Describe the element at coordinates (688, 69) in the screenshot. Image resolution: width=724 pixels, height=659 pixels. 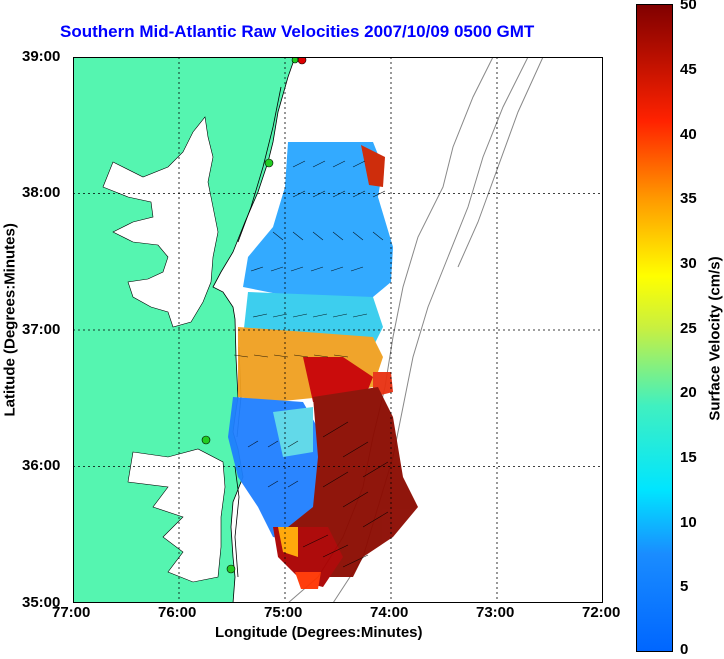
I see `colorbar-tick-label: 45` at that location.